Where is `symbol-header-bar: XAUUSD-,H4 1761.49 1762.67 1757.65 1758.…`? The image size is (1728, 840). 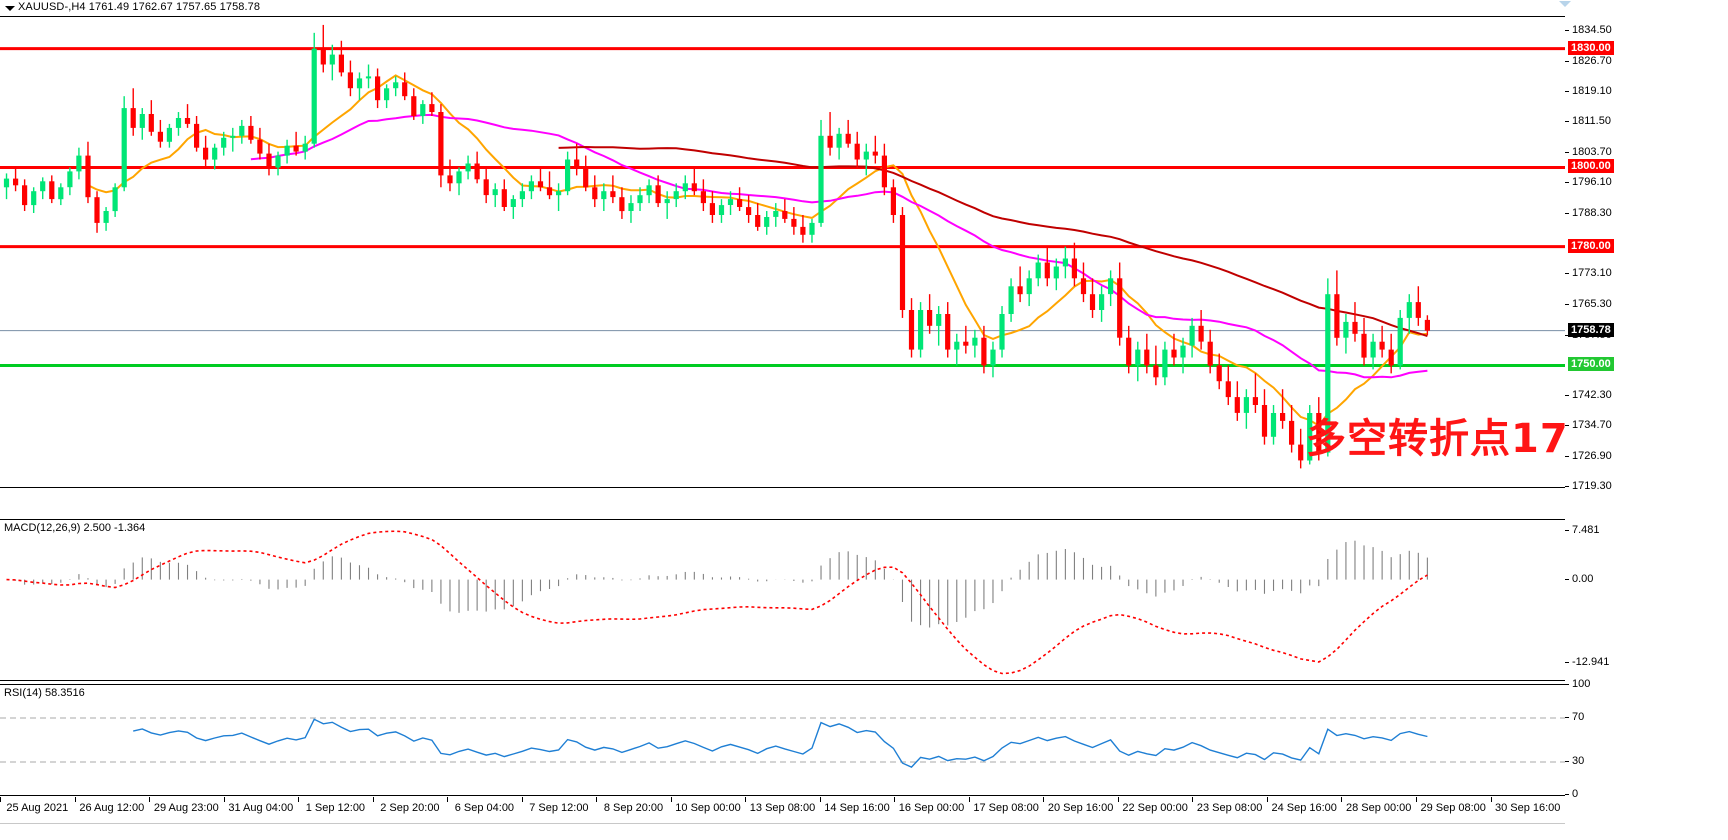
symbol-header-bar: XAUUSD-,H4 1761.49 1762.67 1757.65 1758.… is located at coordinates (864, 8).